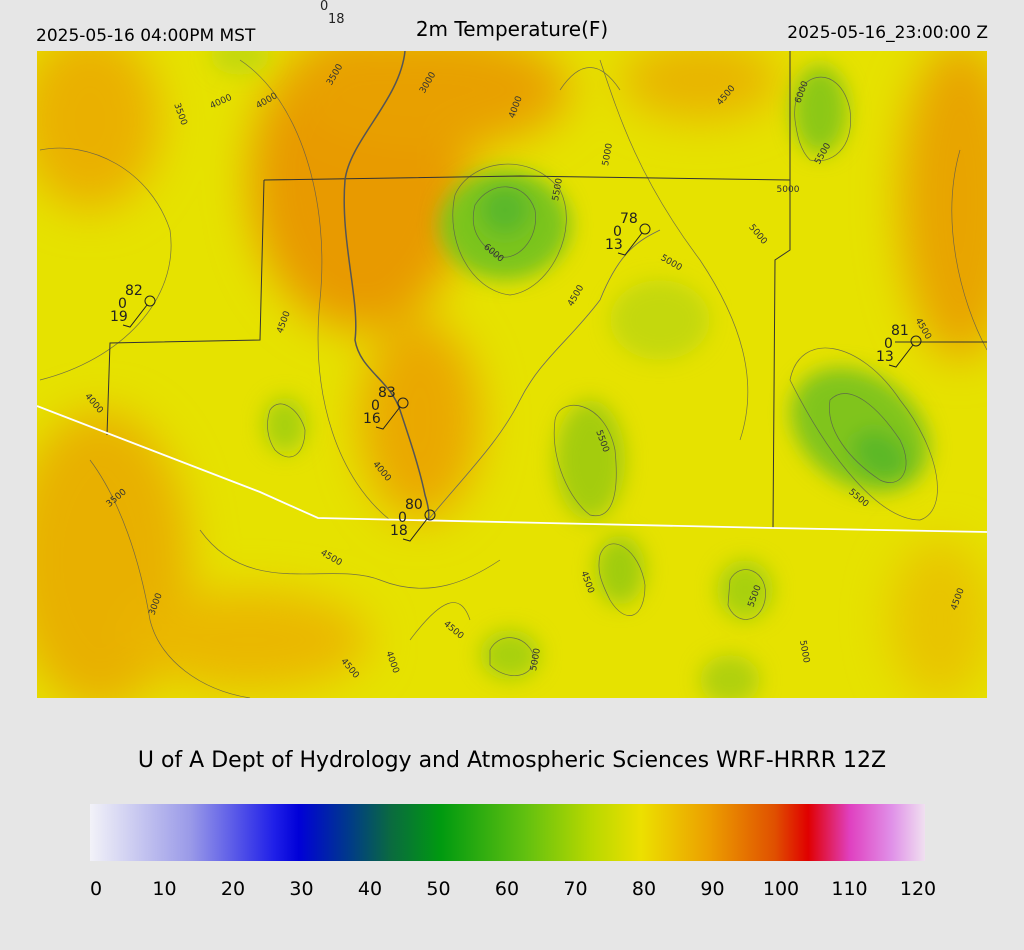  I want to click on local-time: 2025-05-16 04:00PM MST, so click(146, 36).